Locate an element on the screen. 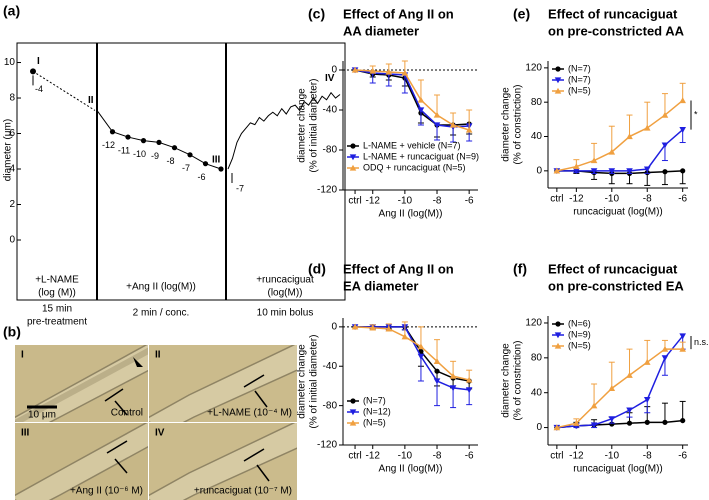 The height and width of the screenshot is (500, 709). legend-label: (N=6) is located at coordinates (579, 323).